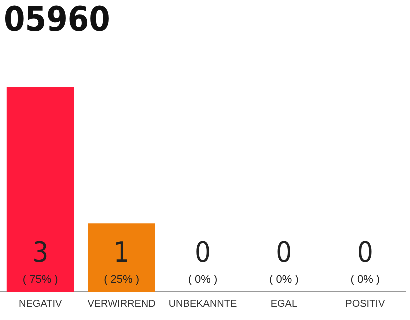 Image resolution: width=410 pixels, height=320 pixels. Describe the element at coordinates (122, 304) in the screenshot. I see `x-tick-label: VERWIRREND` at that location.